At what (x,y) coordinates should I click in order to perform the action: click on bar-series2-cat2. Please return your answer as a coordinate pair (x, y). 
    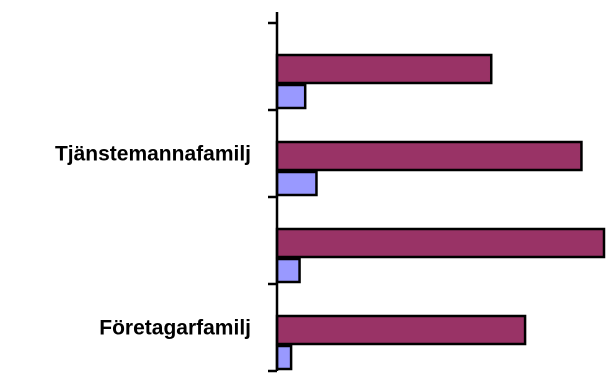
    Looking at the image, I should click on (288, 270).